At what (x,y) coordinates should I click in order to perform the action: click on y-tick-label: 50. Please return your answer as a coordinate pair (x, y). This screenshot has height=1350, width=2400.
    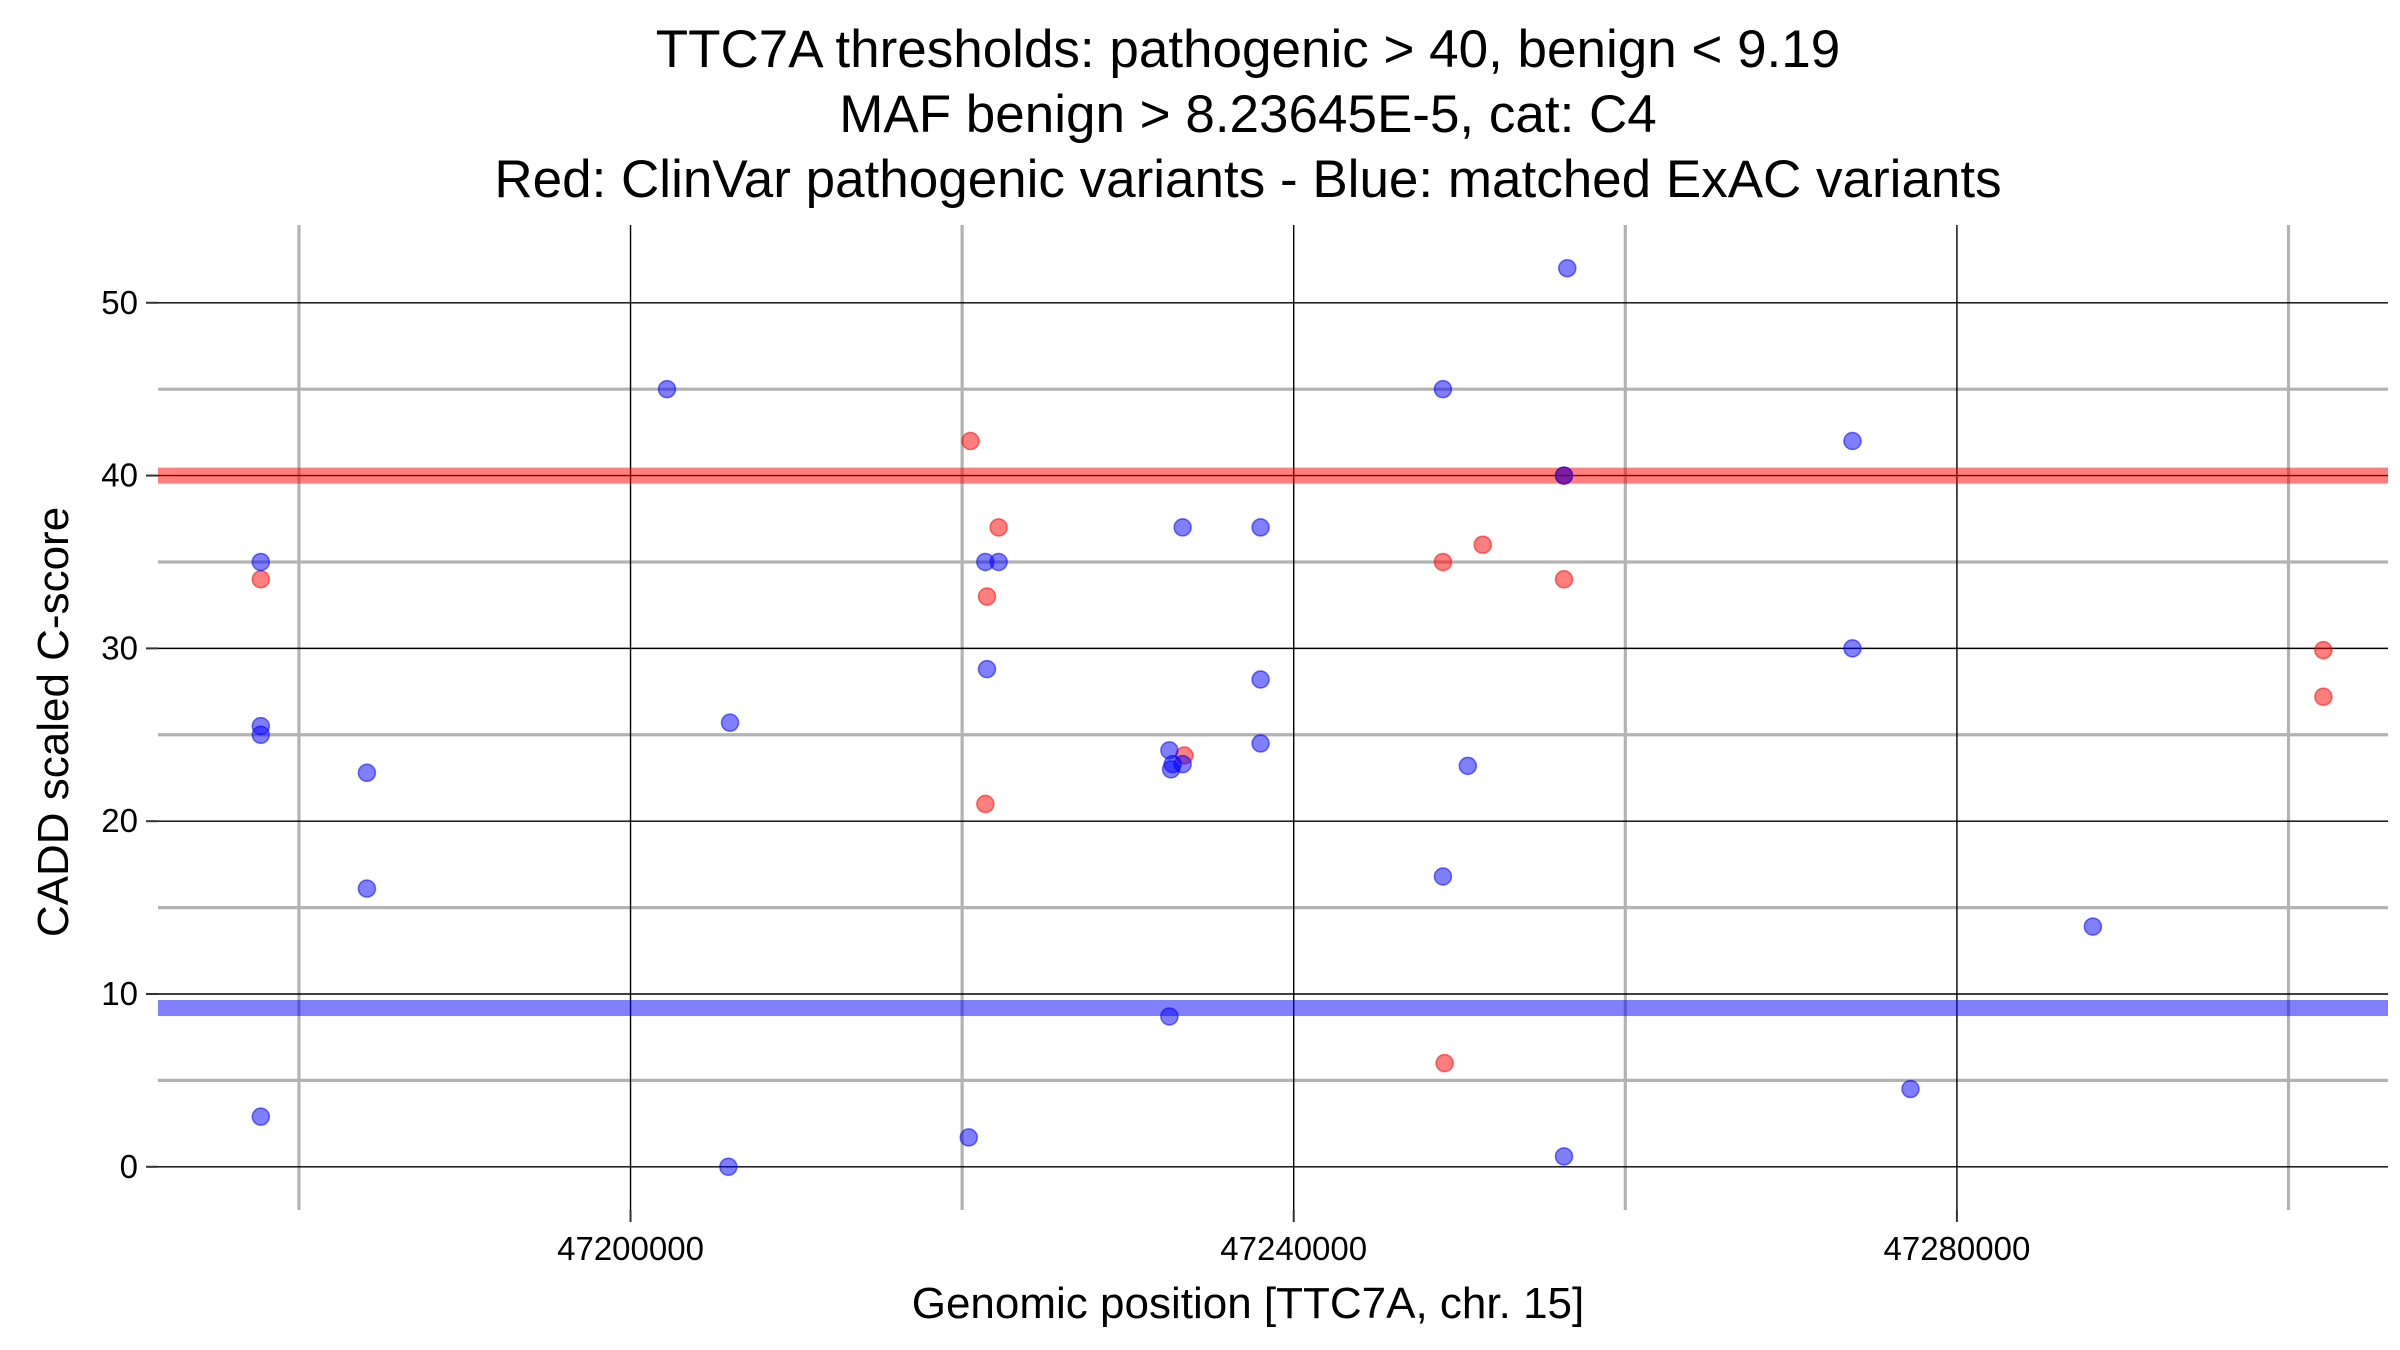
    Looking at the image, I should click on (119, 302).